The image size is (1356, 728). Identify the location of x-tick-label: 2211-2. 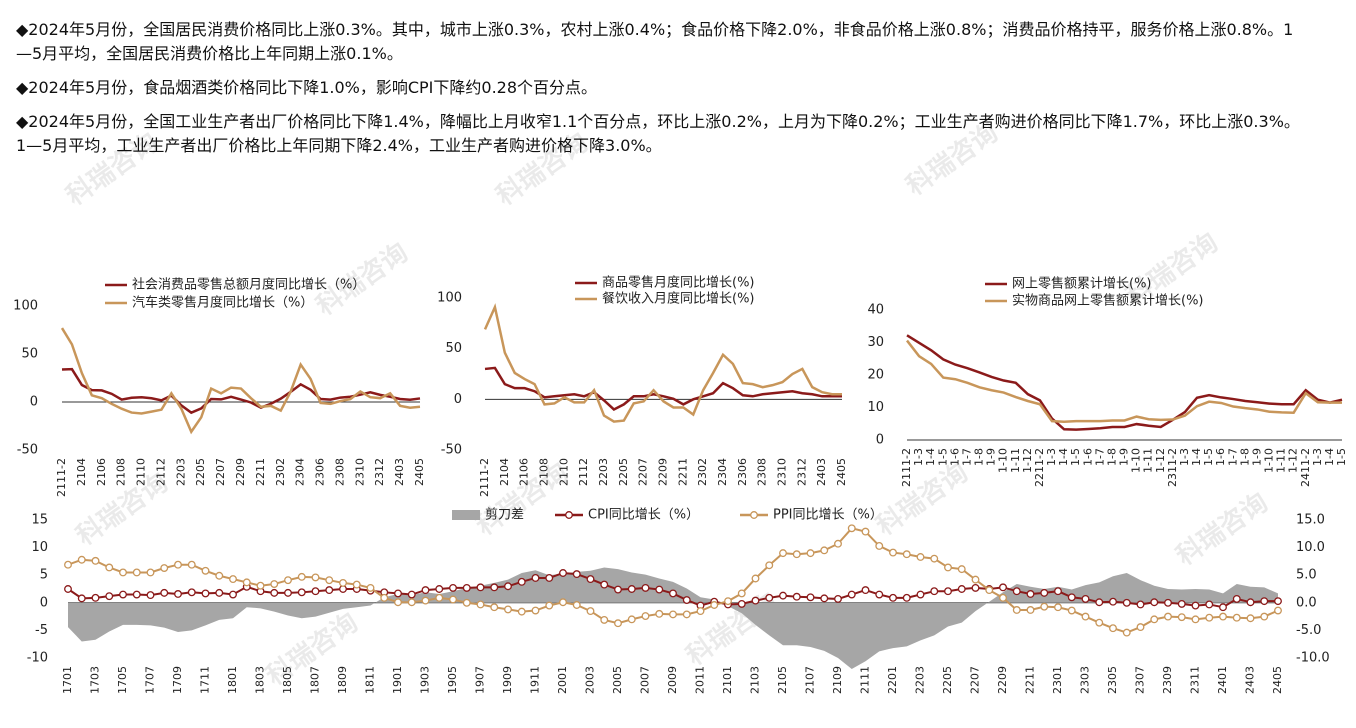
(1039, 467).